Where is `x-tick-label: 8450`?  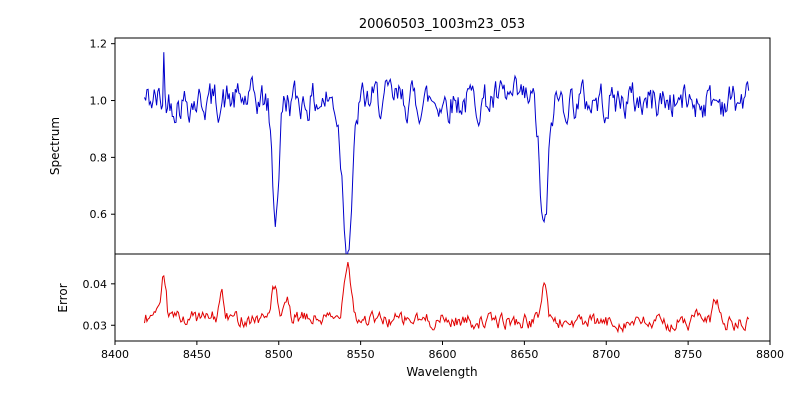
x-tick-label: 8450 is located at coordinates (197, 354).